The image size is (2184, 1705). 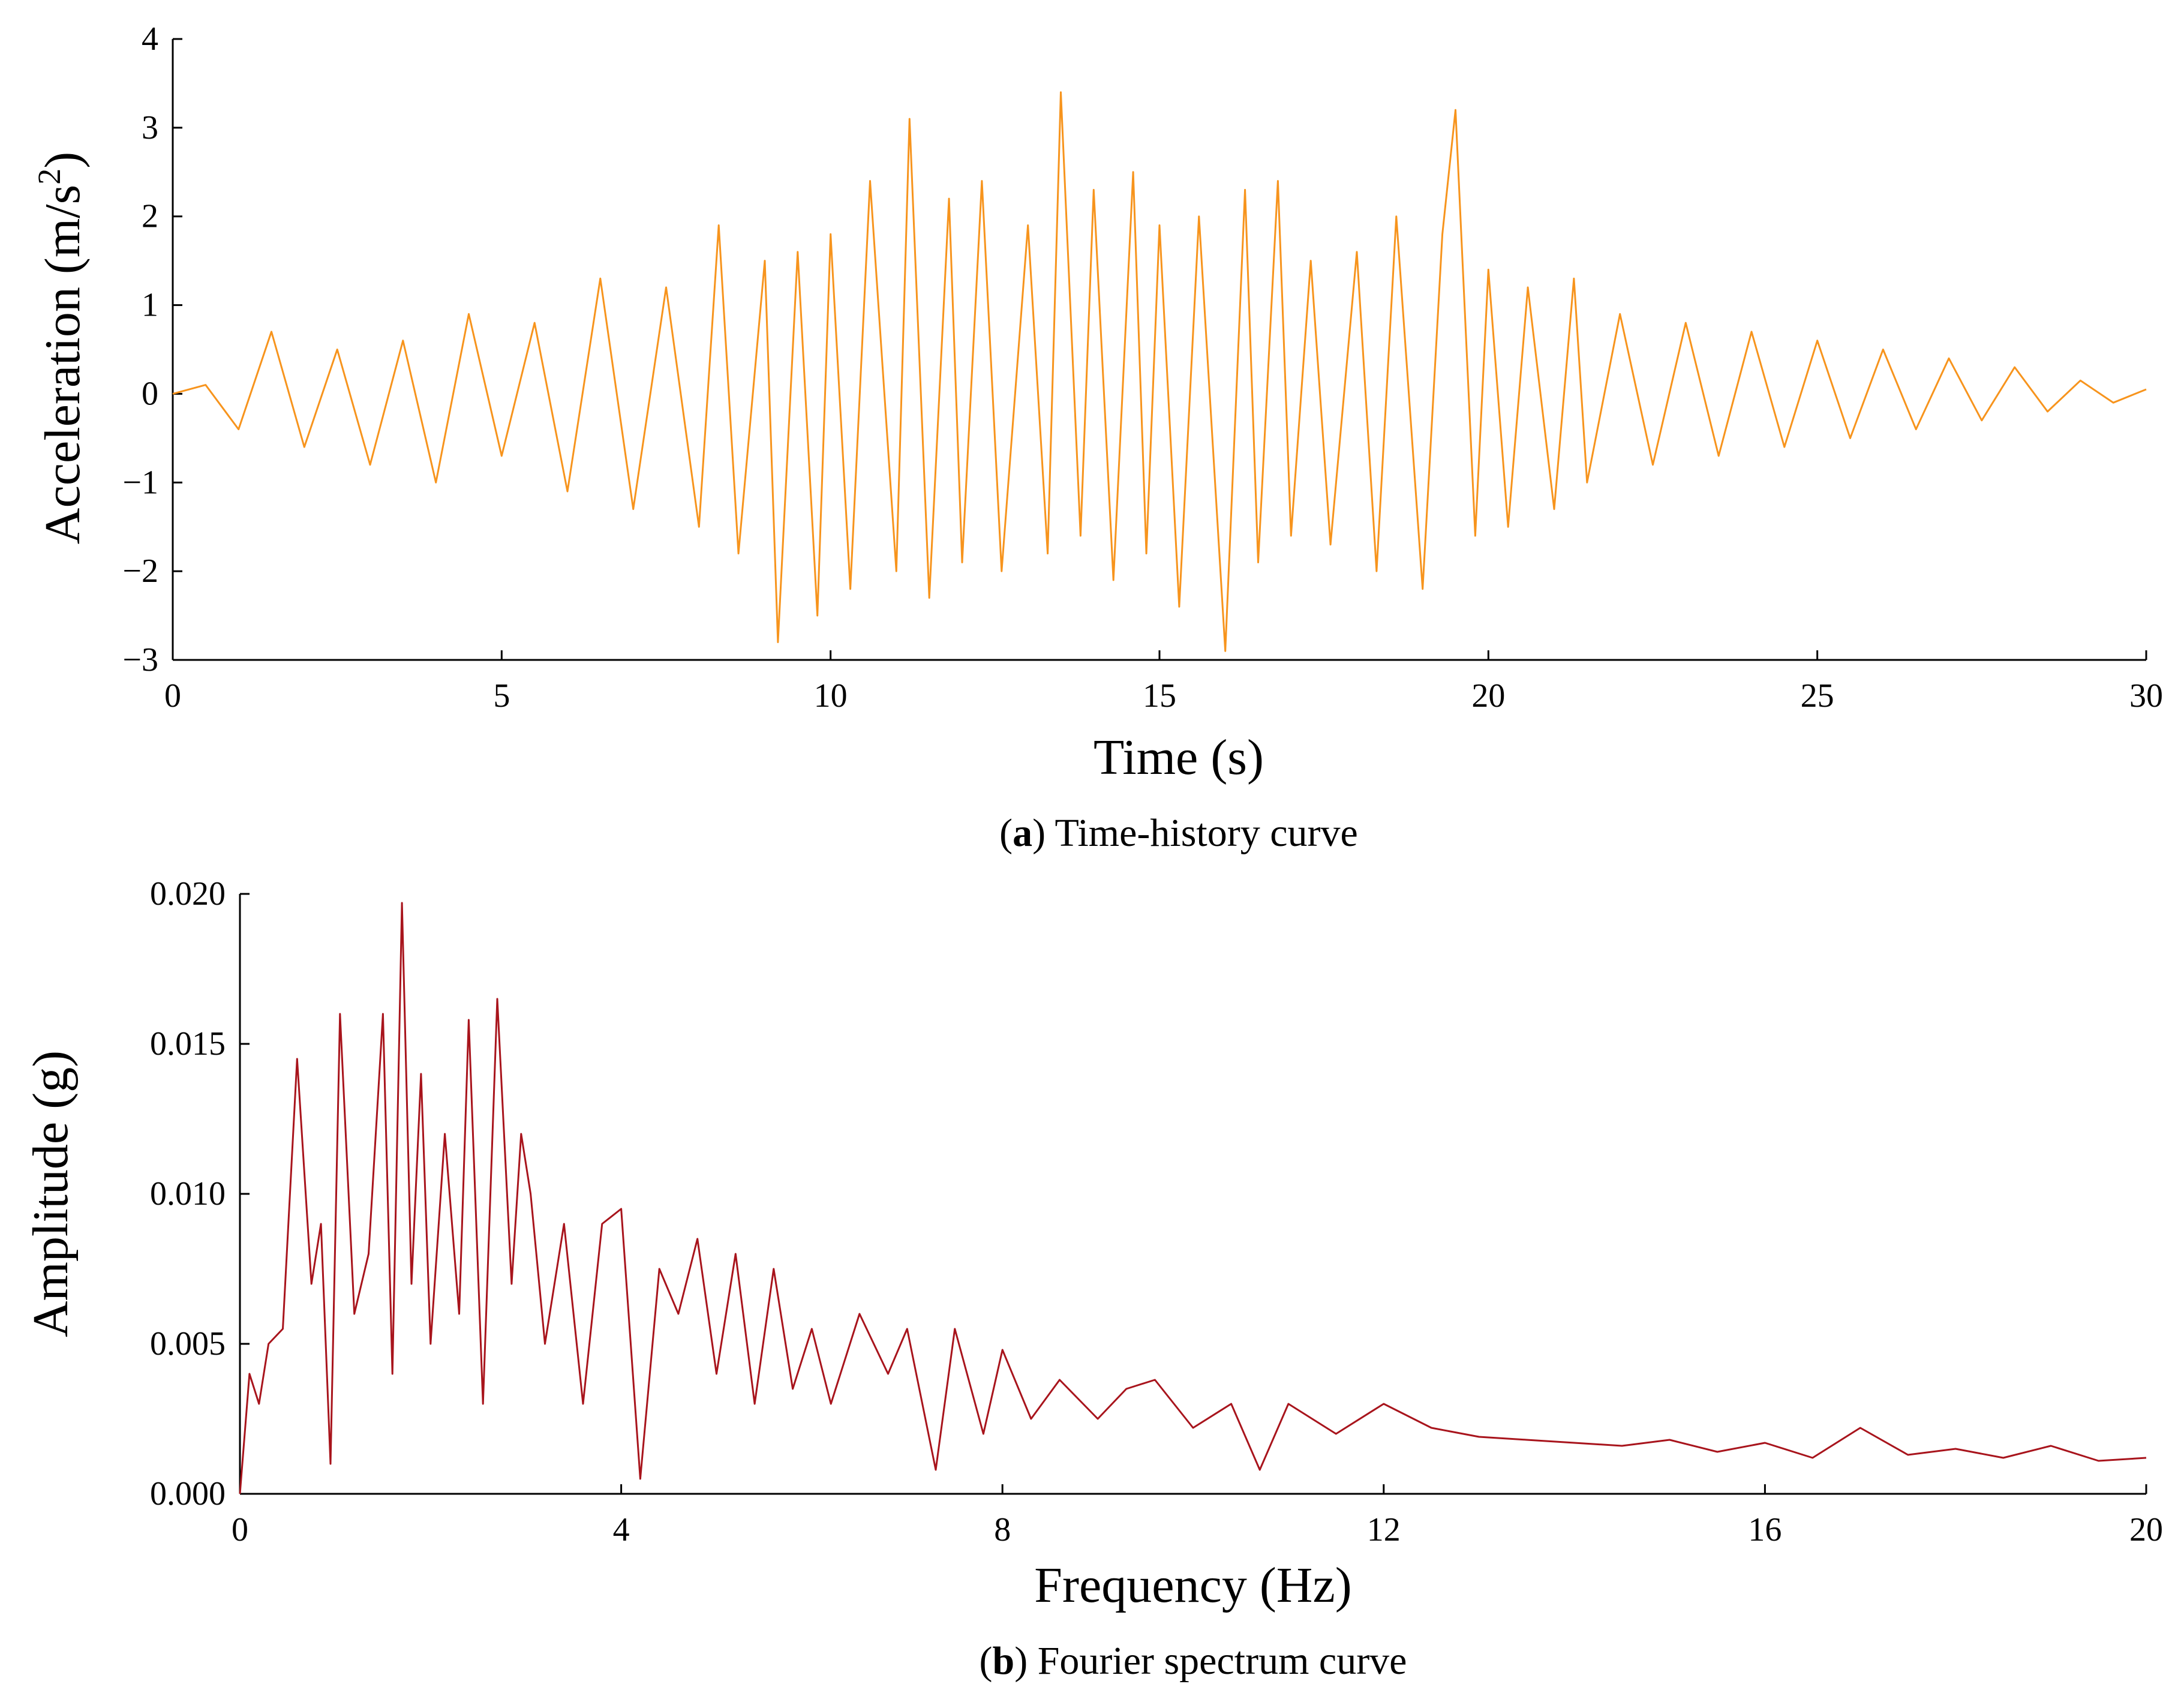 I want to click on panel-b-y-tick-label: 0.000, so click(x=188, y=1493).